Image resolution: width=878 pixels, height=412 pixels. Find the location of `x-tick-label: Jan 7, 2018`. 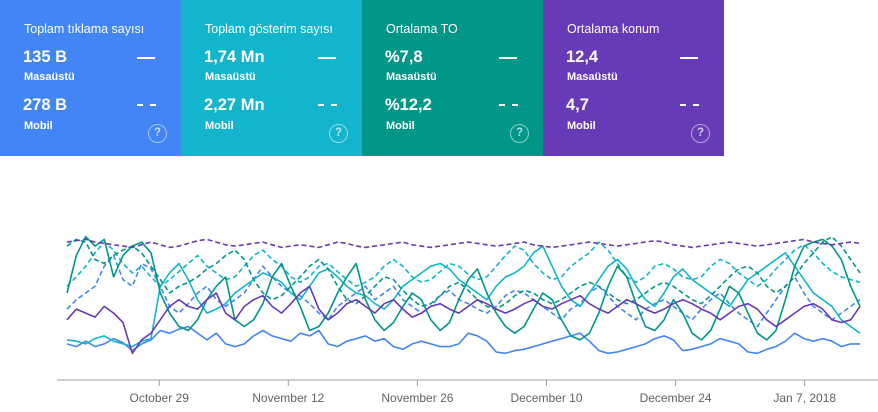

x-tick-label: Jan 7, 2018 is located at coordinates (804, 398).